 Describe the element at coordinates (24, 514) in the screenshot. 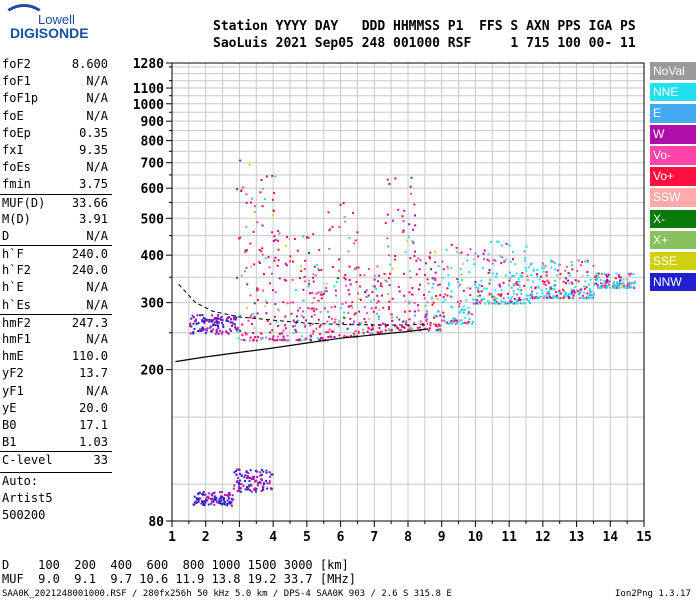

I see `auto-scaler-l3: 500200` at that location.